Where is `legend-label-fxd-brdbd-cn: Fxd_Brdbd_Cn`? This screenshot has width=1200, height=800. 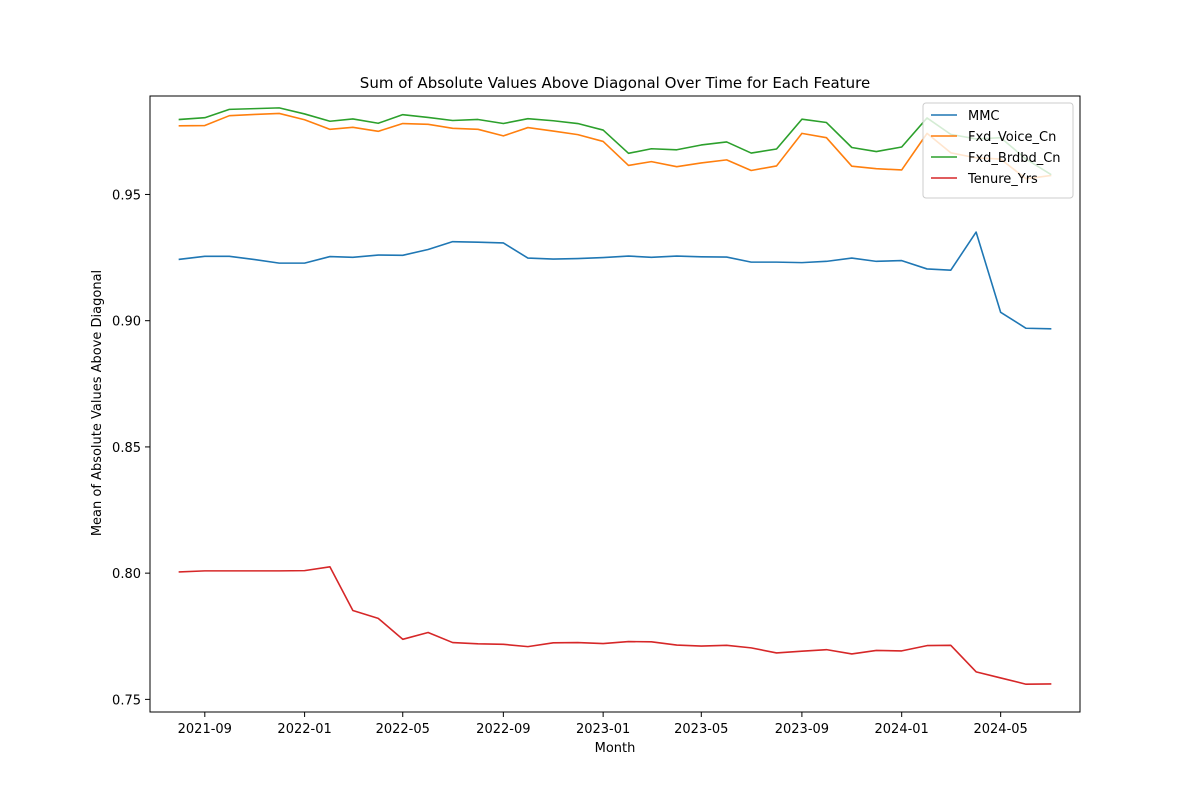
legend-label-fxd-brdbd-cn: Fxd_Brdbd_Cn is located at coordinates (1014, 158).